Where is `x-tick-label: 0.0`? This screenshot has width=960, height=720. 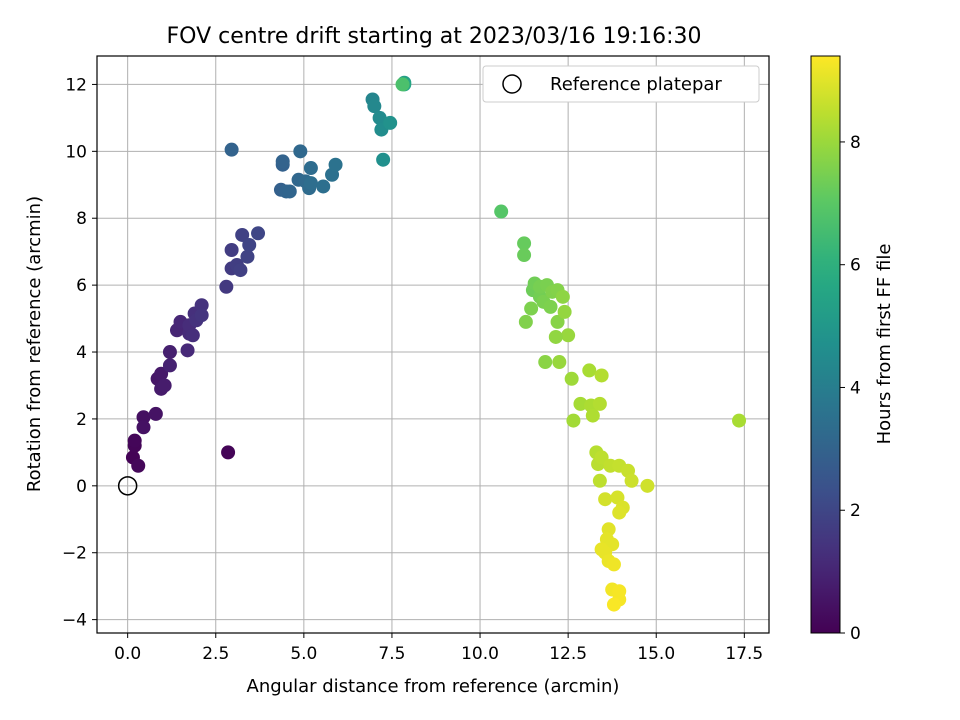 x-tick-label: 0.0 is located at coordinates (127, 654).